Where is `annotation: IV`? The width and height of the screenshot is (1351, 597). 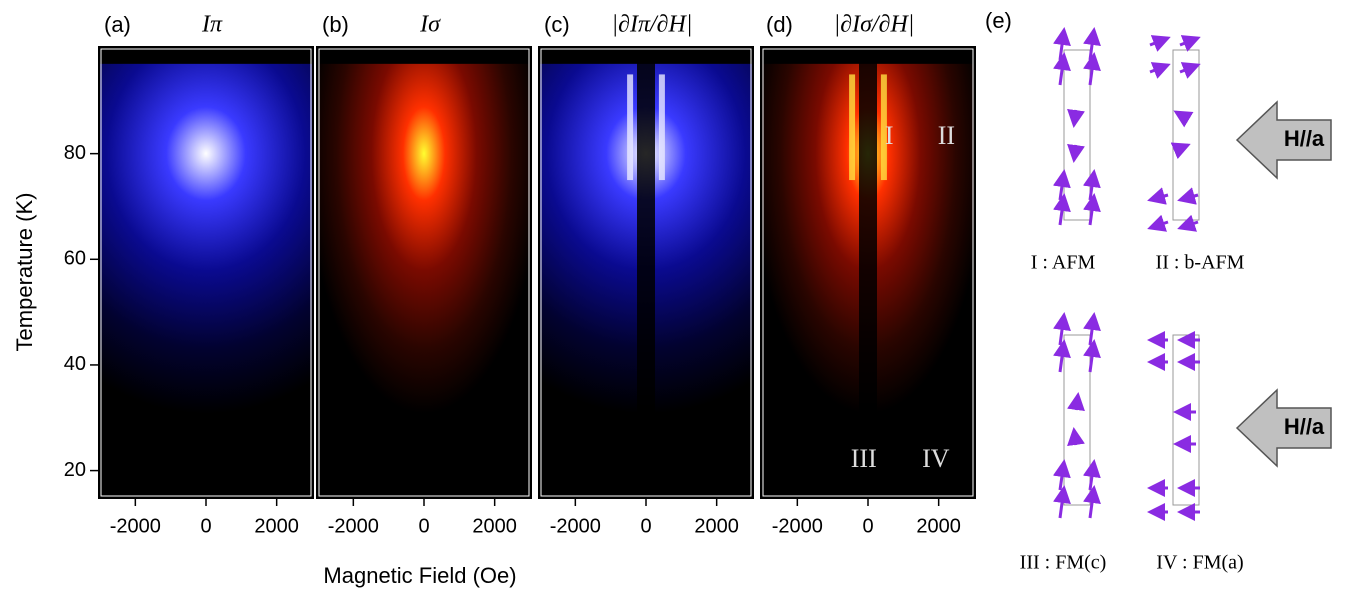
annotation: IV is located at coordinates (936, 458).